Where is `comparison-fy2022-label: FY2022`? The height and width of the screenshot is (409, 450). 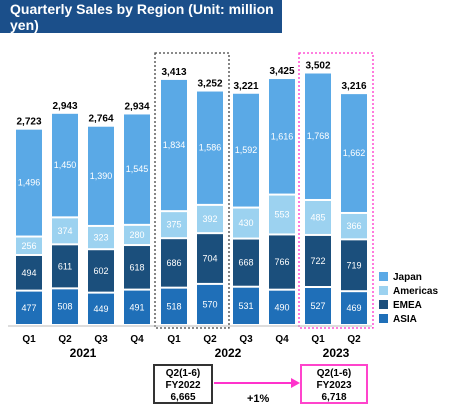
comparison-fy2022-label: FY2022 is located at coordinates (183, 385).